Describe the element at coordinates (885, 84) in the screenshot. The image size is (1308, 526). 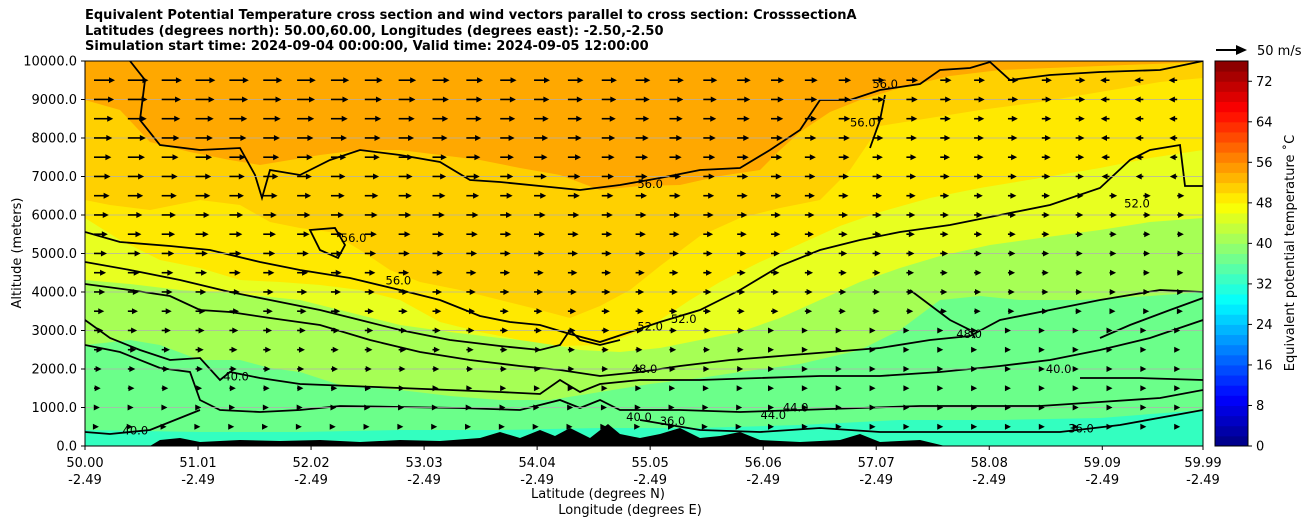
I see `contour-label: 56.0` at that location.